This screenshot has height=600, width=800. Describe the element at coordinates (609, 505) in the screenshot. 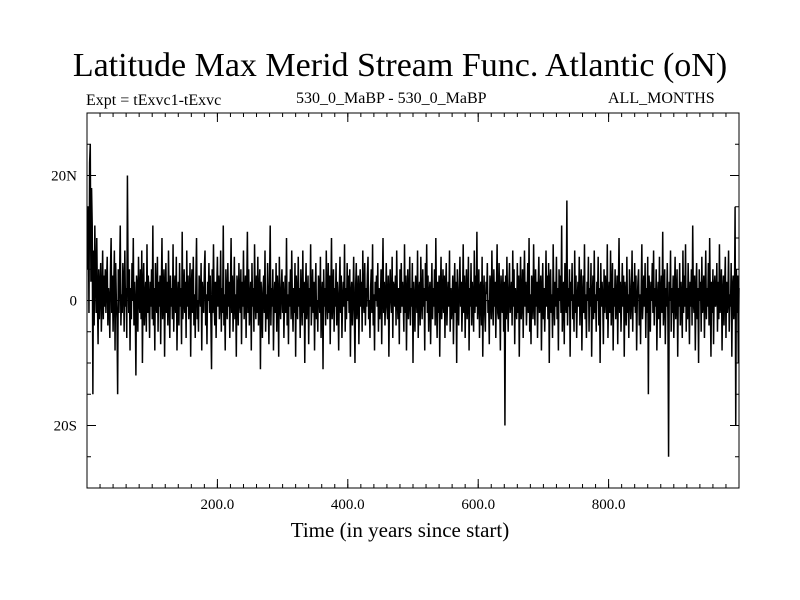

I see `x-tick-label: 800.0` at that location.